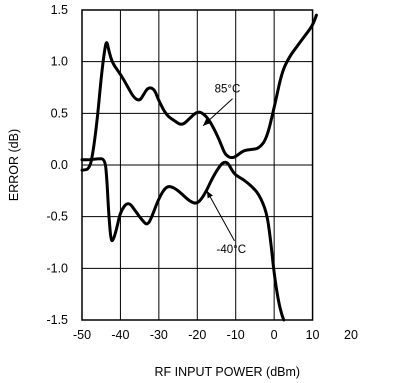  Describe the element at coordinates (351, 335) in the screenshot. I see `x-tick-label: 20` at that location.